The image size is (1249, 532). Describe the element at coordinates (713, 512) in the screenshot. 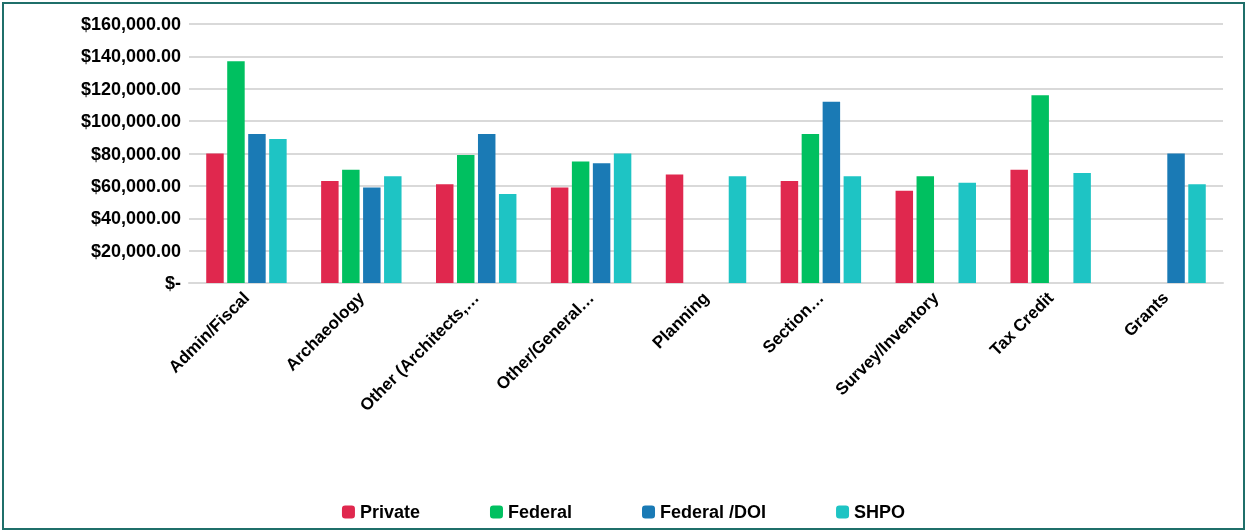

I see `legend-label: Federal /DOI` at that location.